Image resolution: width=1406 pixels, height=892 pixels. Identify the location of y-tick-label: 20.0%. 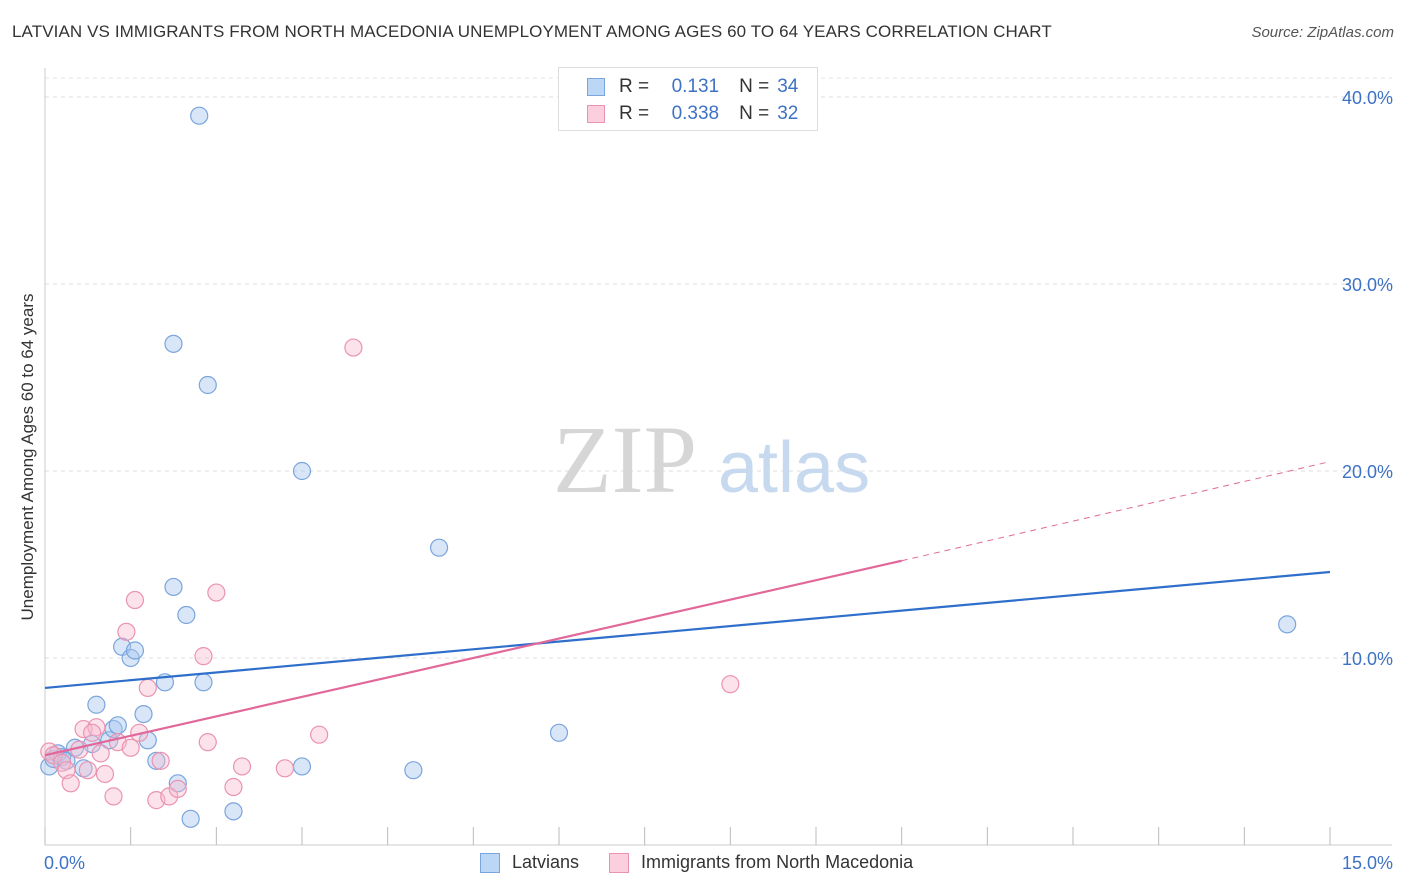
(1367, 472).